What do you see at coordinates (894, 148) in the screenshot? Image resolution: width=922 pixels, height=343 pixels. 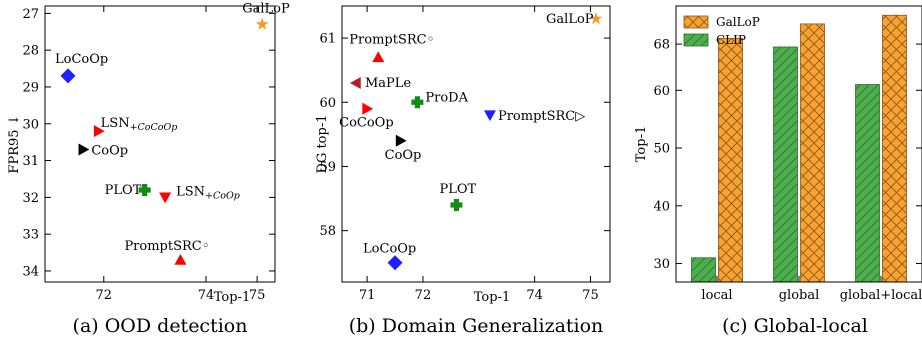 I see `bar-gallop-global-local-hatch` at bounding box center [894, 148].